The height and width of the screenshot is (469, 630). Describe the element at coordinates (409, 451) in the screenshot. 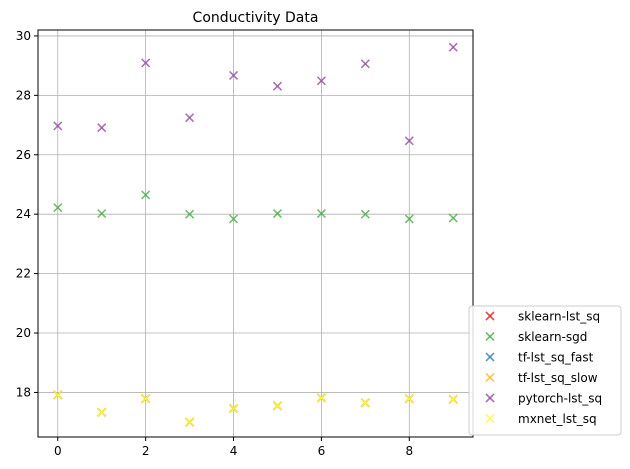

I see `x-tick-label: 8` at that location.